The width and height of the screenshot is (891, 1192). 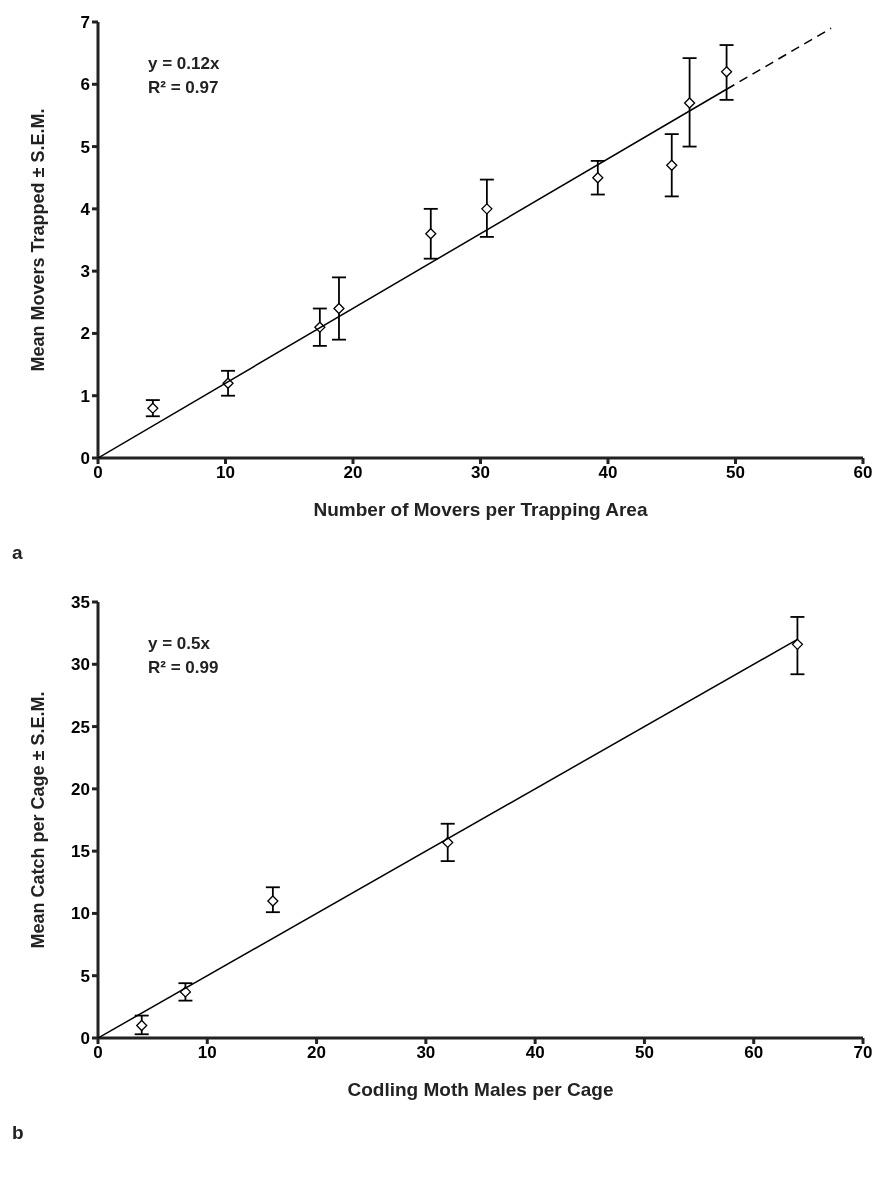 I want to click on y-tick-label: 30, so click(x=80, y=665).